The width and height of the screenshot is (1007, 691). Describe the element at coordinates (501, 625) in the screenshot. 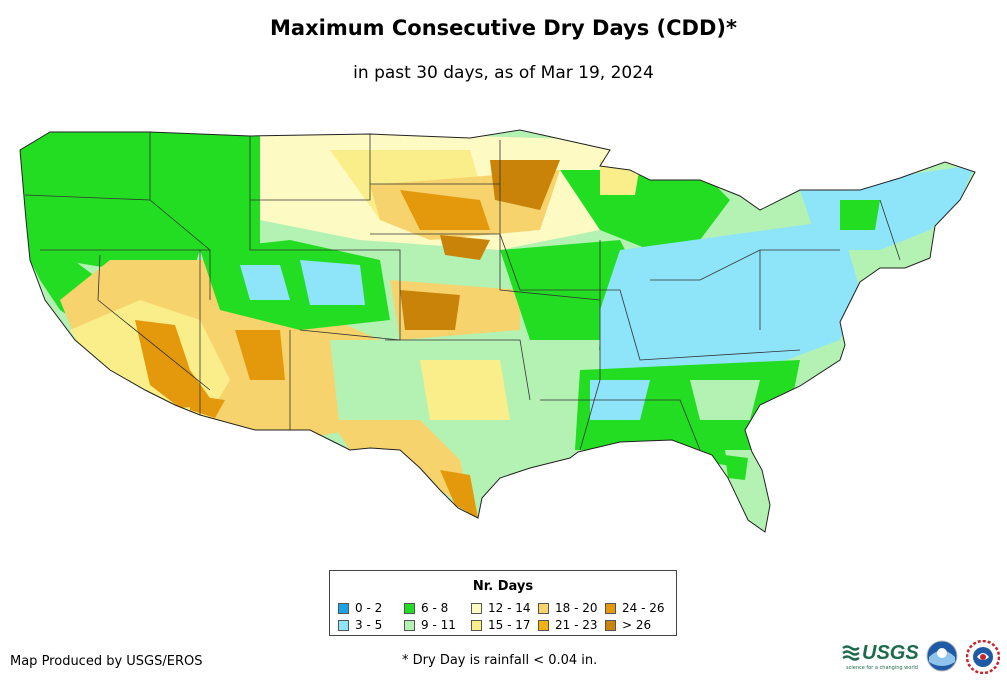

I see `legend-item-15-17: 15 - 17` at that location.